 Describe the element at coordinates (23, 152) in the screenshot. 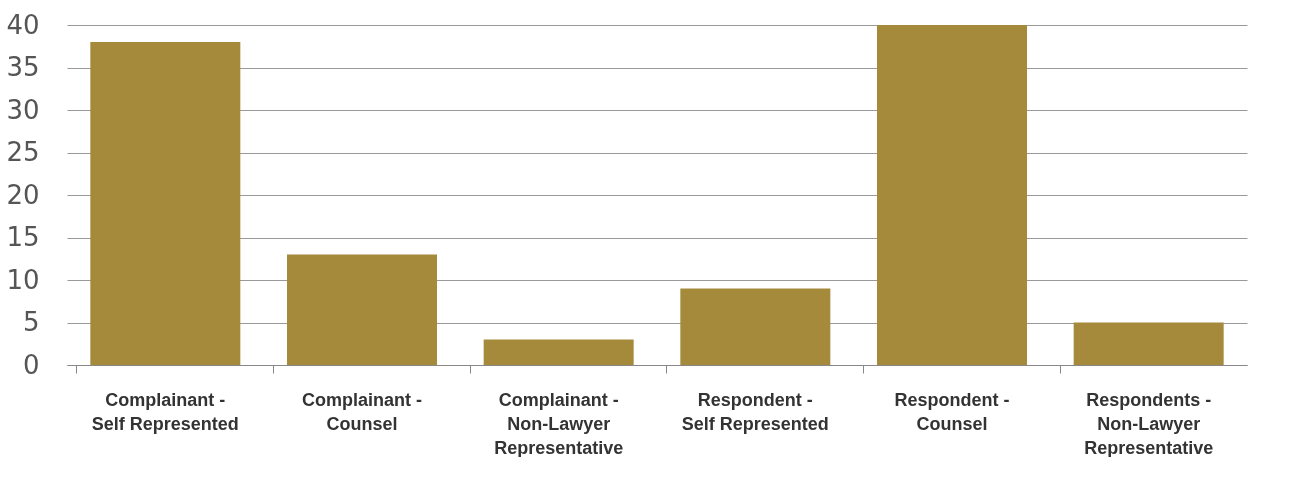

I see `y-tick-label: 25` at that location.